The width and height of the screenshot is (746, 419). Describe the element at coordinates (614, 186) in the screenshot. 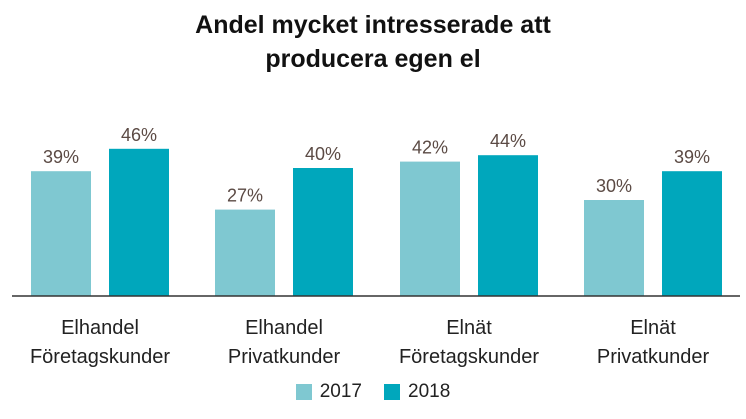

I see `data-label-2017-3: 30%` at that location.